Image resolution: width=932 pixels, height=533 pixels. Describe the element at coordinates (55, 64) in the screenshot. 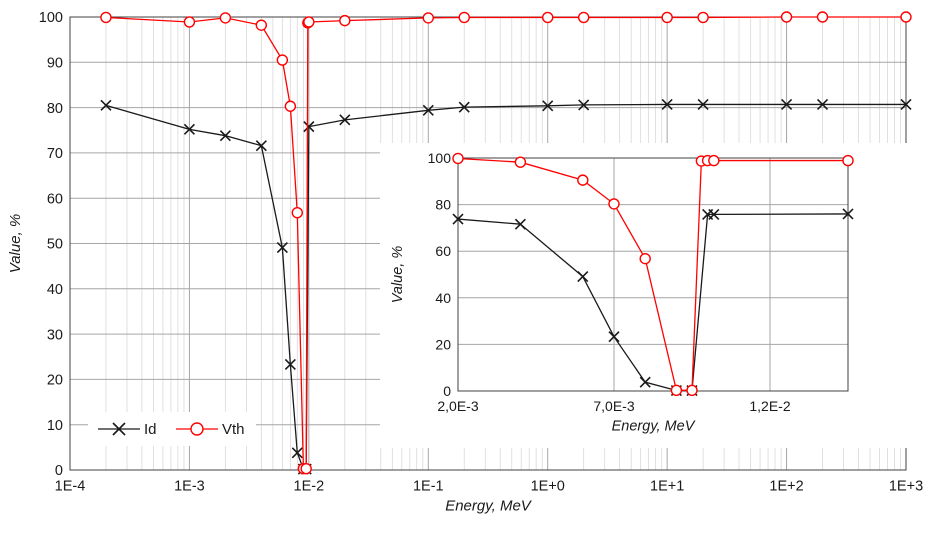

I see `y-tick-label: 90` at that location.